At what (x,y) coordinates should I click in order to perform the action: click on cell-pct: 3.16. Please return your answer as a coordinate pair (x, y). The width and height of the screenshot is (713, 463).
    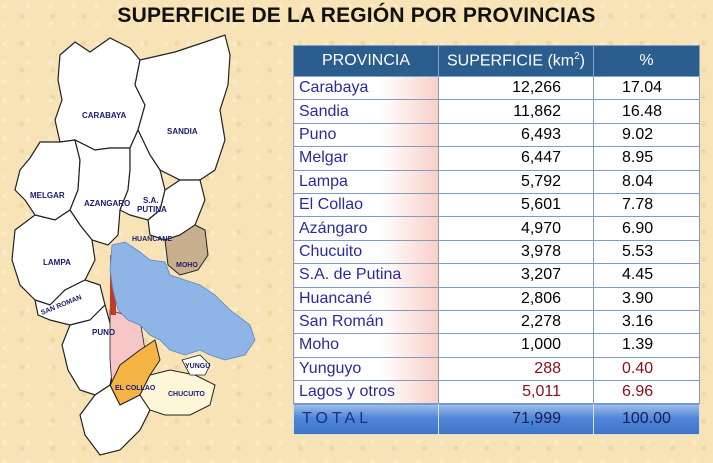
    Looking at the image, I should click on (646, 322).